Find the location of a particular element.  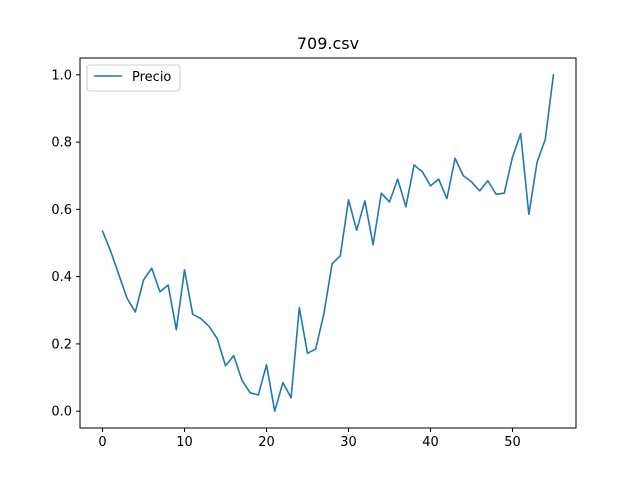

y-tick-label: 0.0 is located at coordinates (61, 412).